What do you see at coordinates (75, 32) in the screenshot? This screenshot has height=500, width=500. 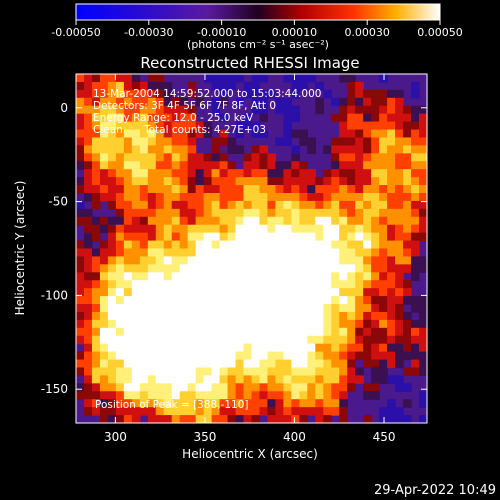 I see `colorbar-tick-label: -0.00050` at bounding box center [75, 32].